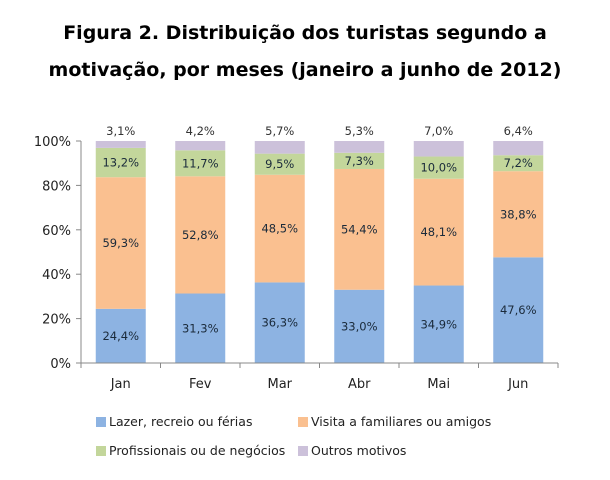  Describe the element at coordinates (56, 231) in the screenshot. I see `y-tick-label: 60%` at that location.